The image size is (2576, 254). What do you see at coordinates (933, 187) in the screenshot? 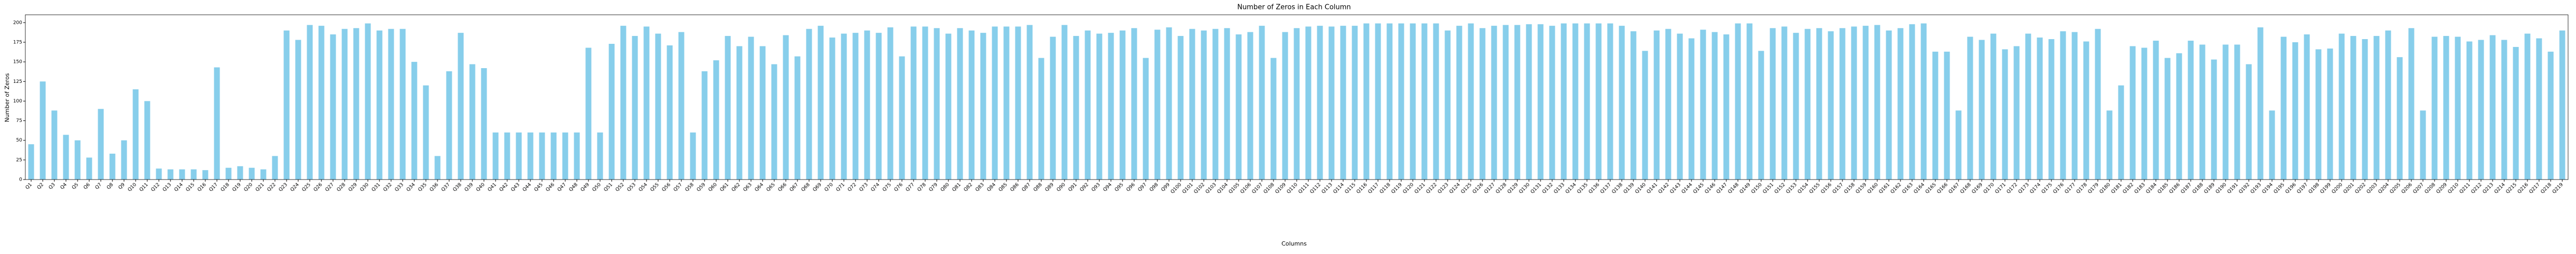
I see `x-tick-label: Q79` at bounding box center [933, 187].